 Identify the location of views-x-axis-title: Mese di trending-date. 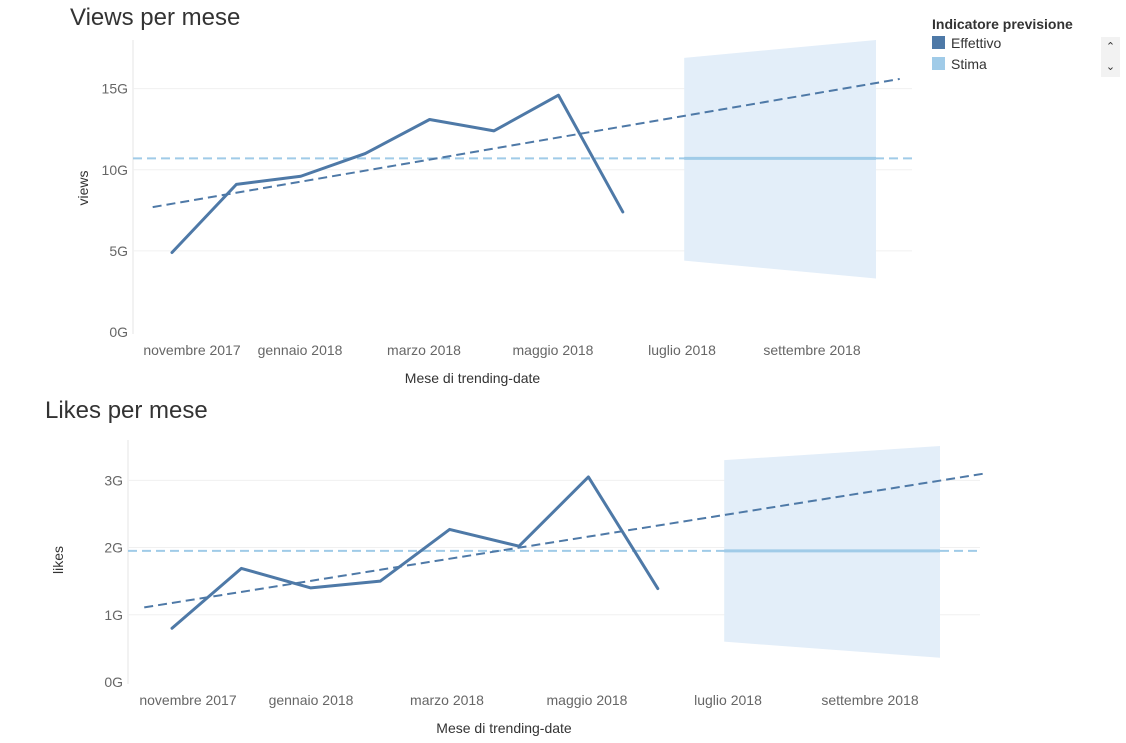
(473, 378).